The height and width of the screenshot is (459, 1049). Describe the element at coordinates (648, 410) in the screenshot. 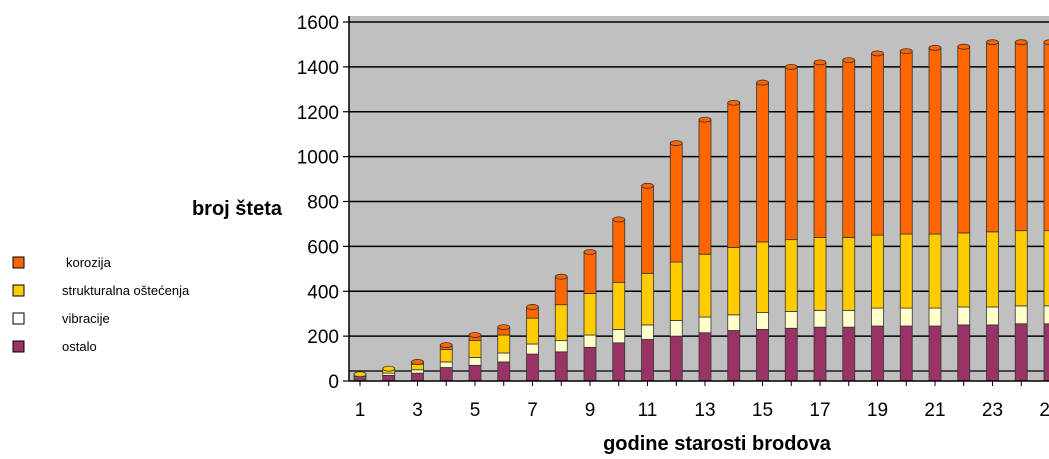

I see `x-tick-label: 11` at that location.